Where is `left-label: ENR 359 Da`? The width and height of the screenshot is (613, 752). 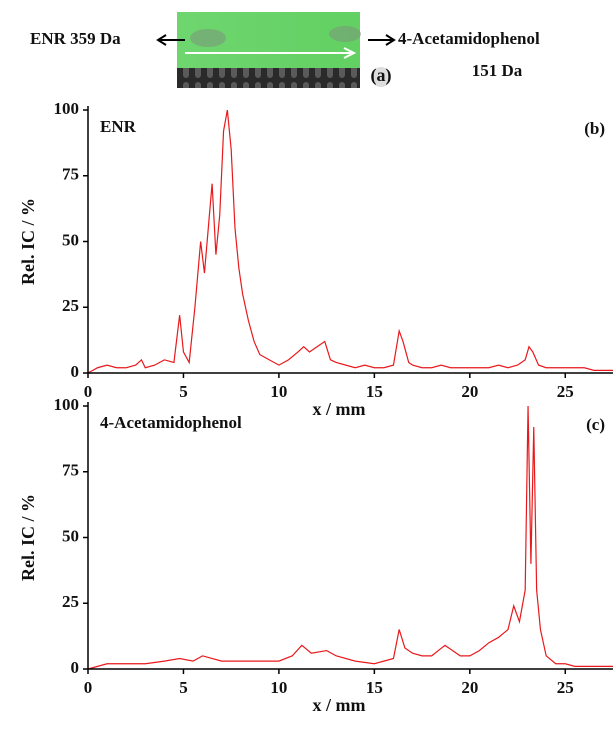
left-label: ENR 359 Da is located at coordinates (75, 38).